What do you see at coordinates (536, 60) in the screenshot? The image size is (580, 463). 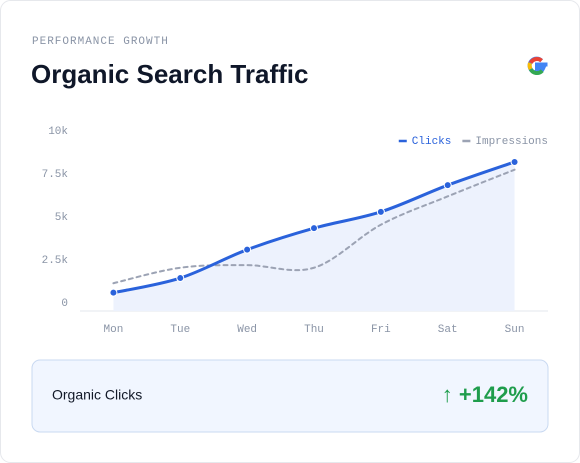 I see `logo-red` at bounding box center [536, 60].